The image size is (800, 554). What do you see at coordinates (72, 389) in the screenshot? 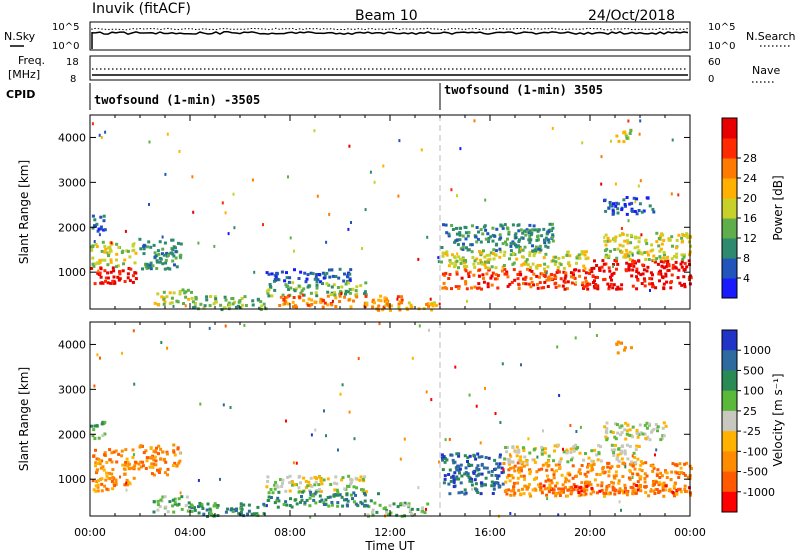
I see `y-tick-label: 3000` at bounding box center [72, 389].